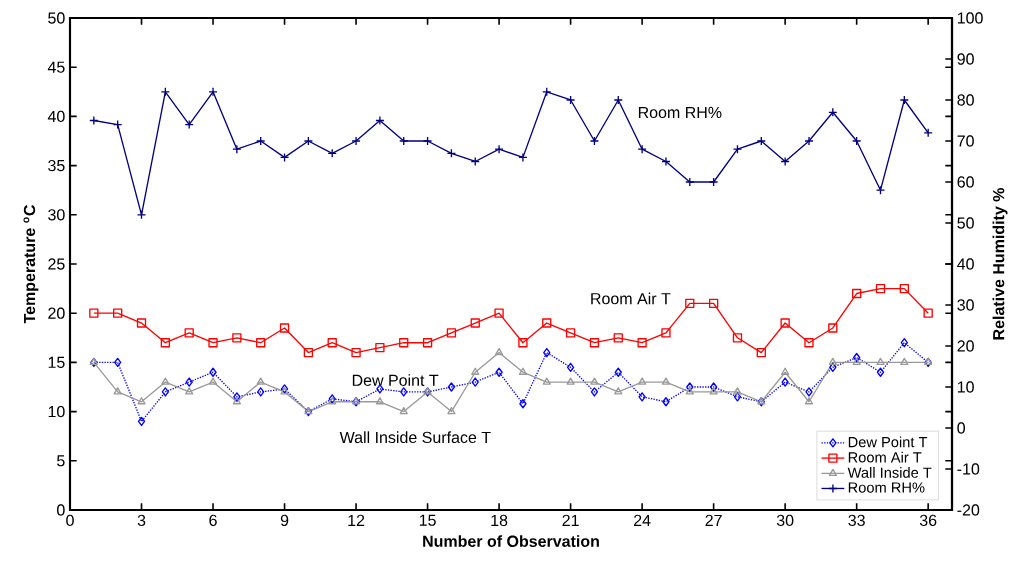  I want to click on legend-label: Wall Inside T, so click(889, 472).